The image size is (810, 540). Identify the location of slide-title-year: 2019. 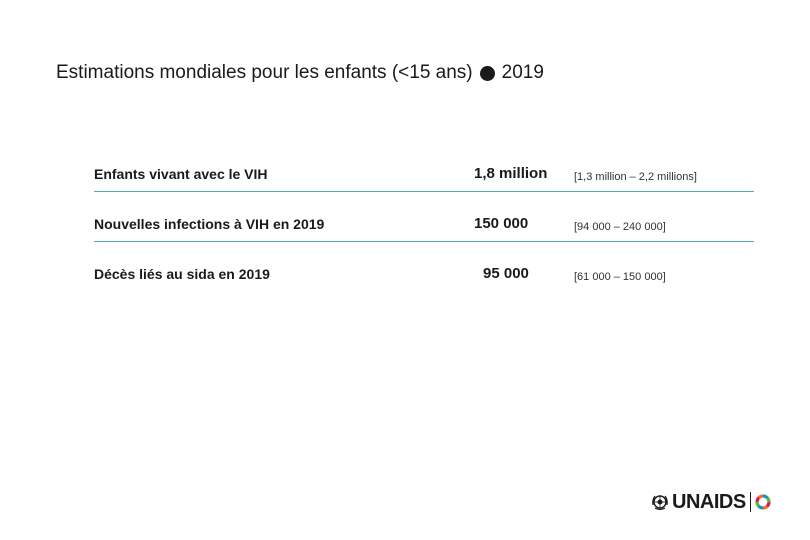
(522, 72).